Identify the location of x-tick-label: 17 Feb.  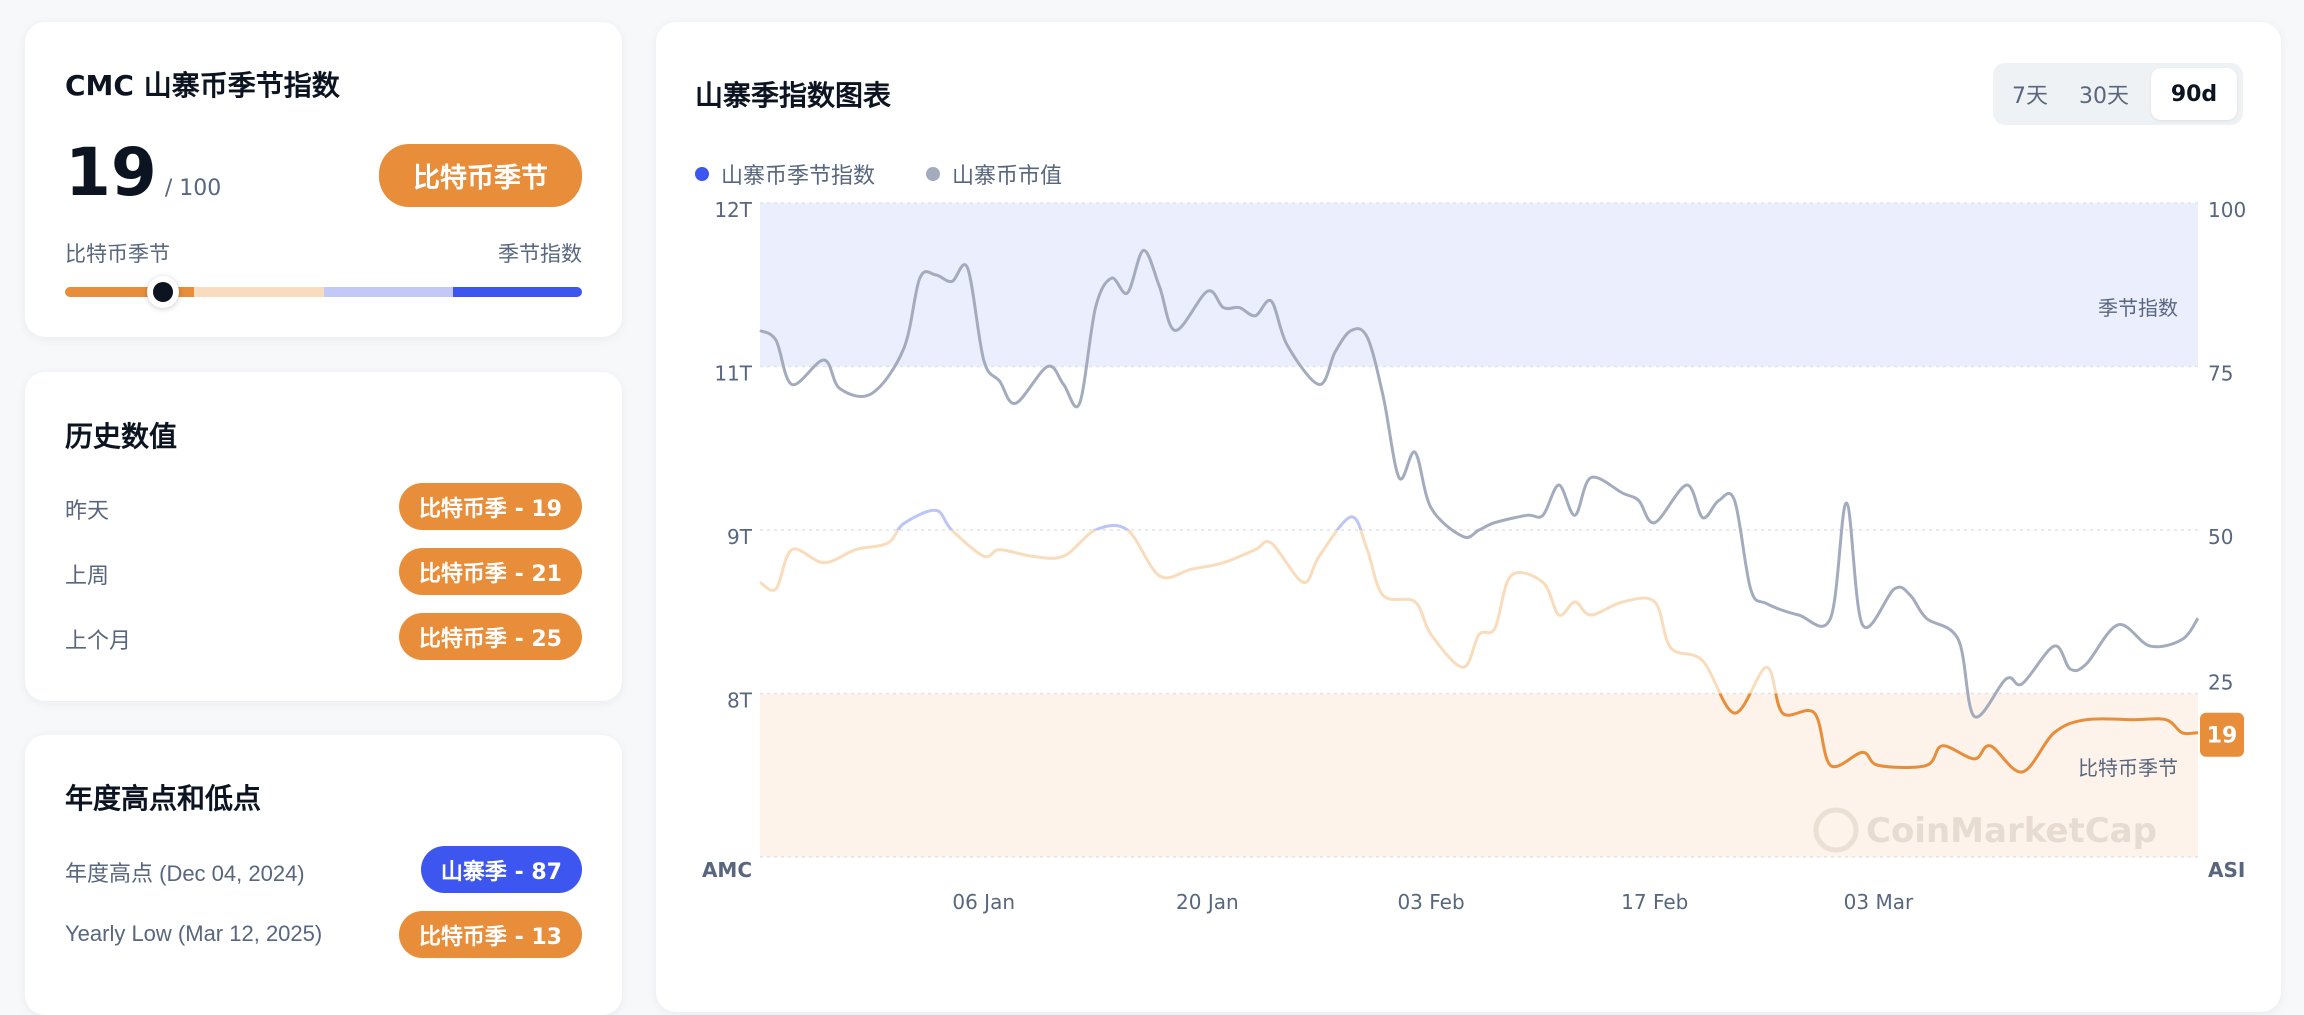
(1654, 902).